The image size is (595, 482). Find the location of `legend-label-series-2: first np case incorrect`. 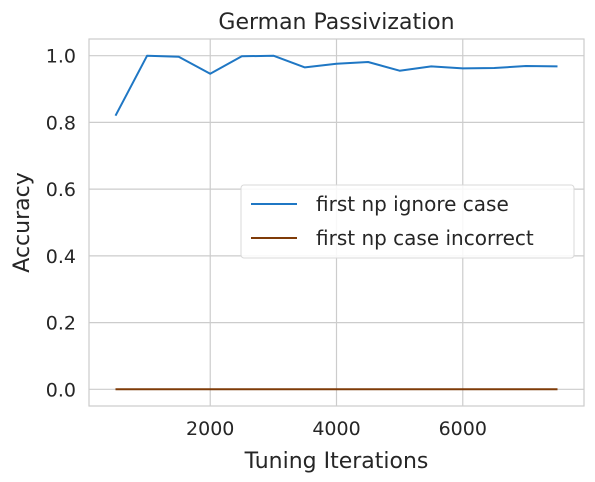

legend-label-series-2: first np case incorrect is located at coordinates (425, 238).